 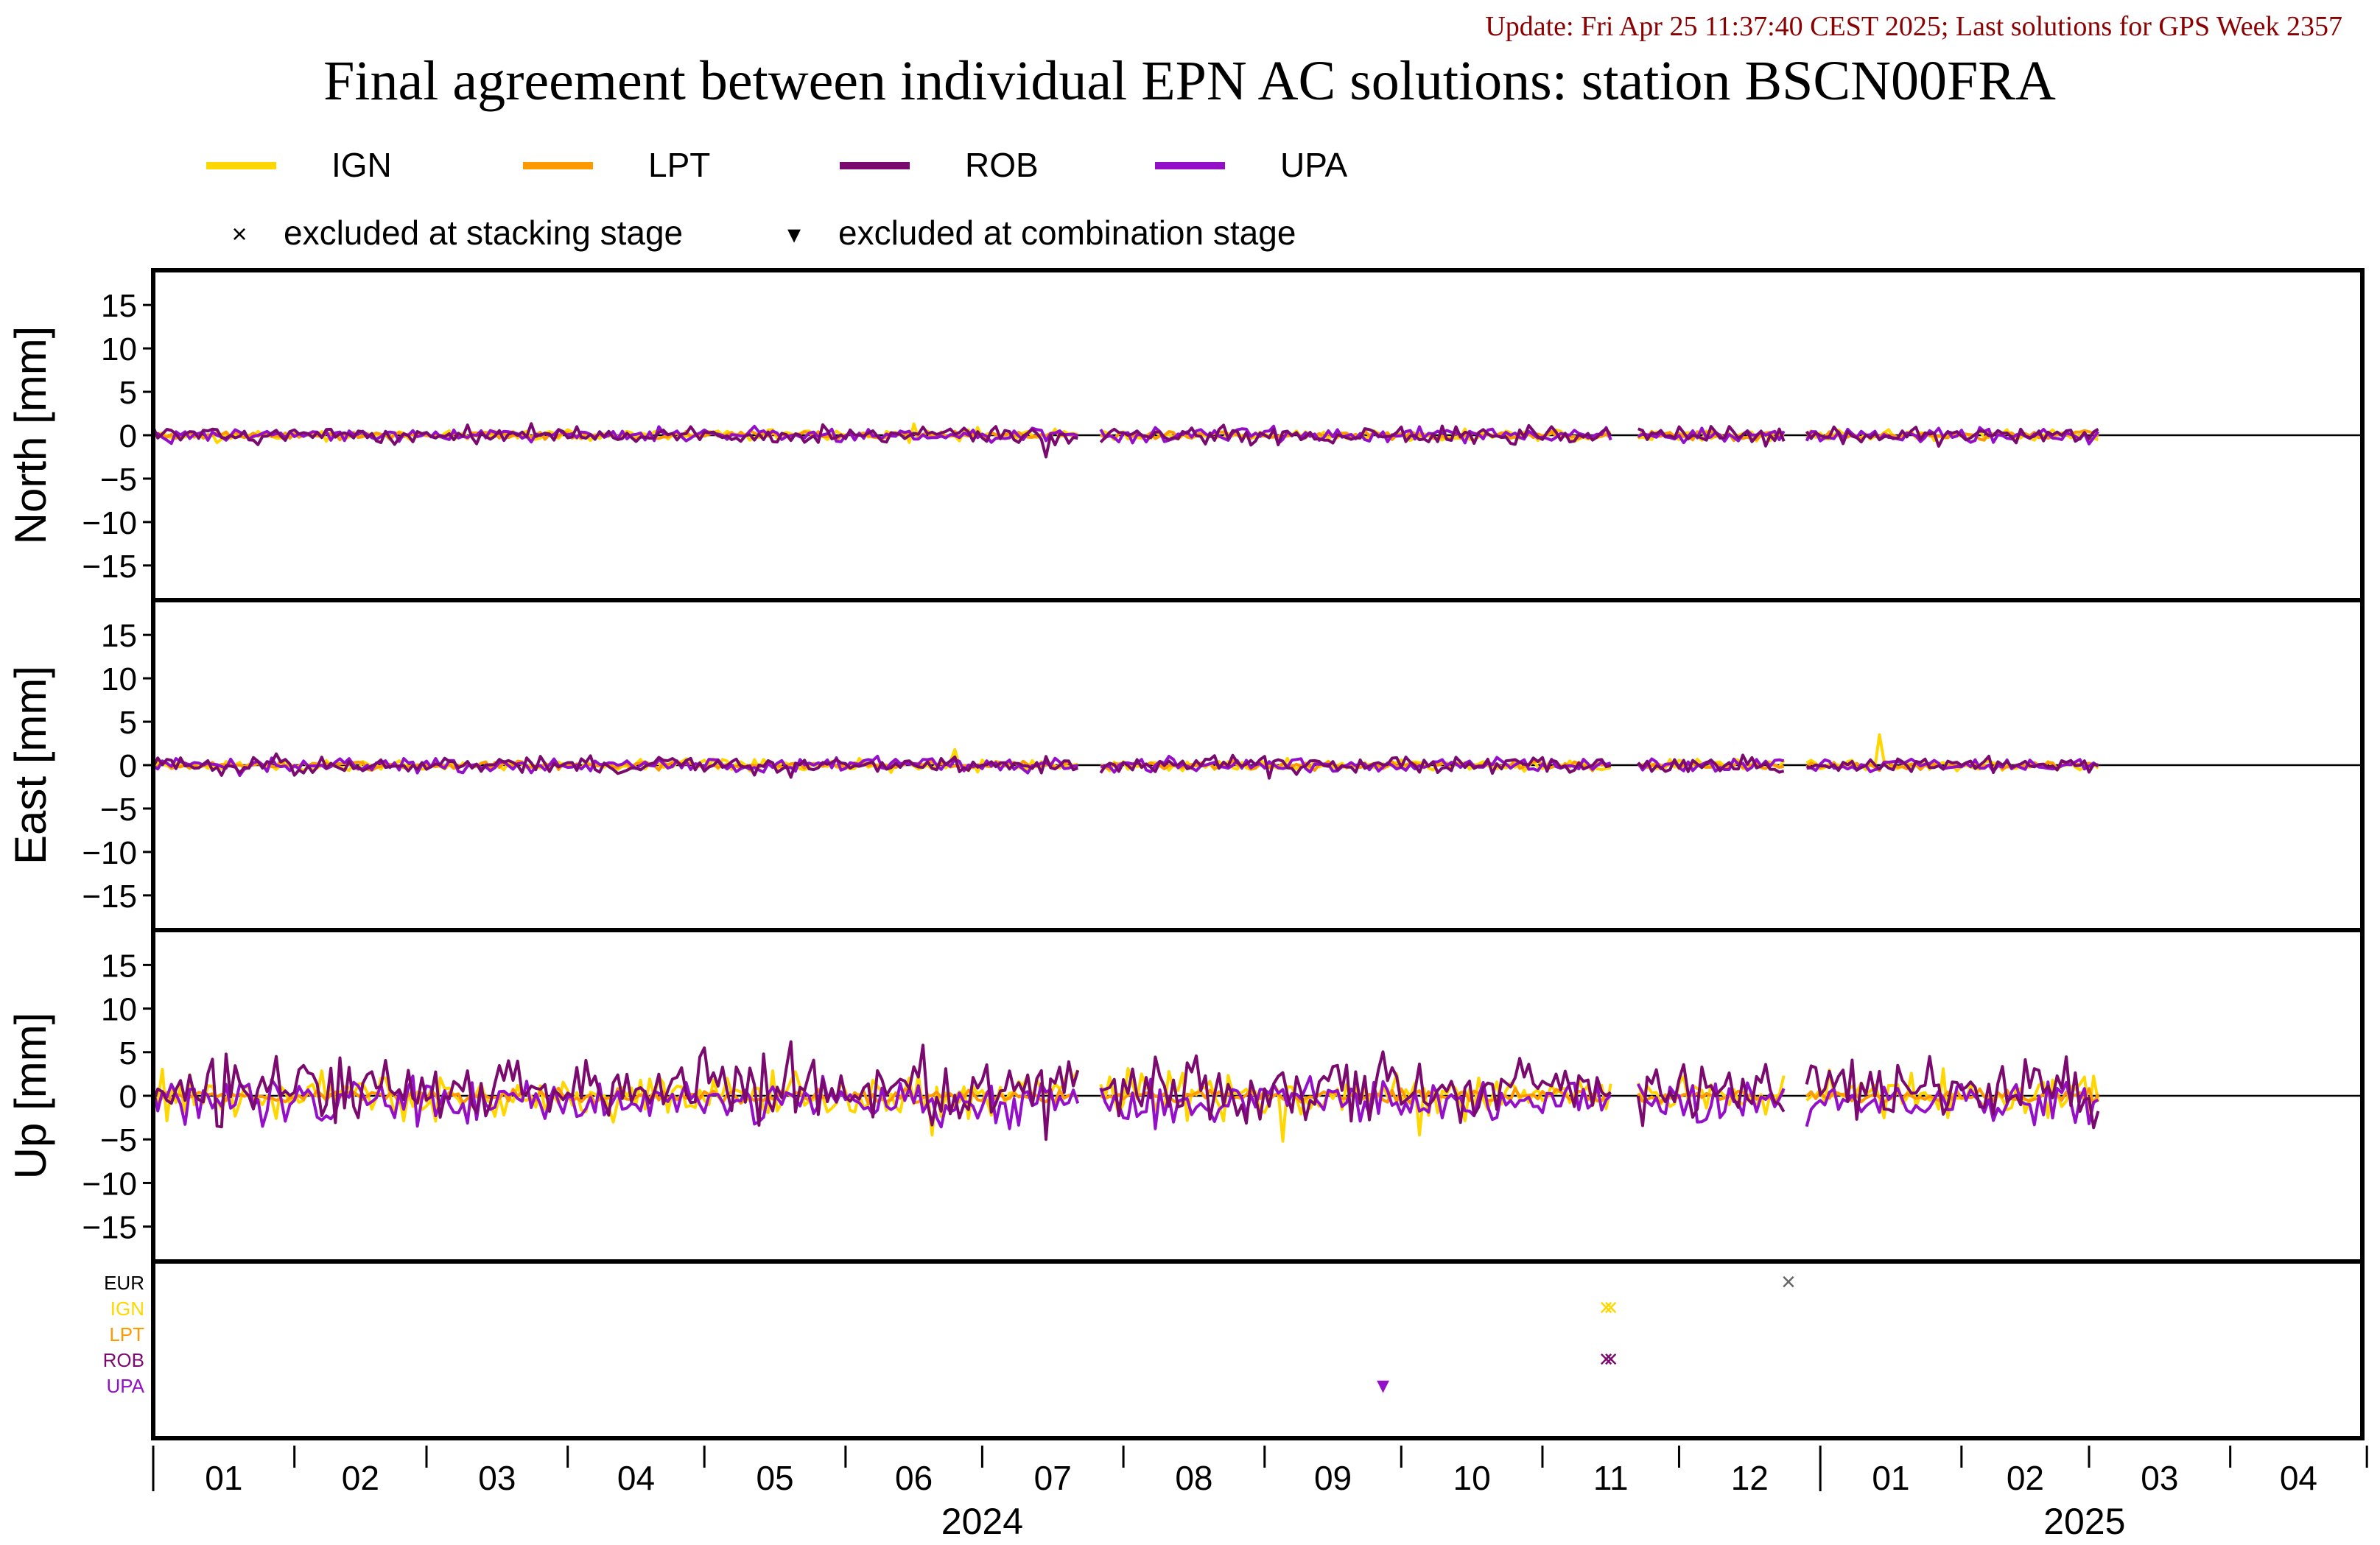 I want to click on legend-label-upa: UPA, so click(x=1313, y=165).